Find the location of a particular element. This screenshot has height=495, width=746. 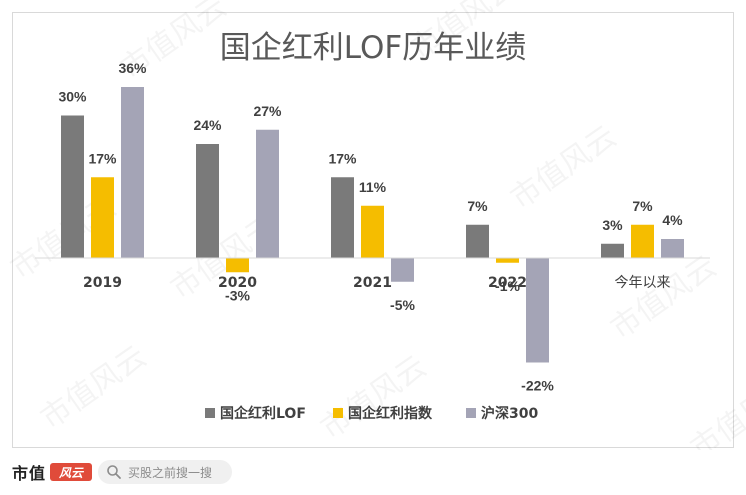

category-label: 2021 is located at coordinates (372, 283).